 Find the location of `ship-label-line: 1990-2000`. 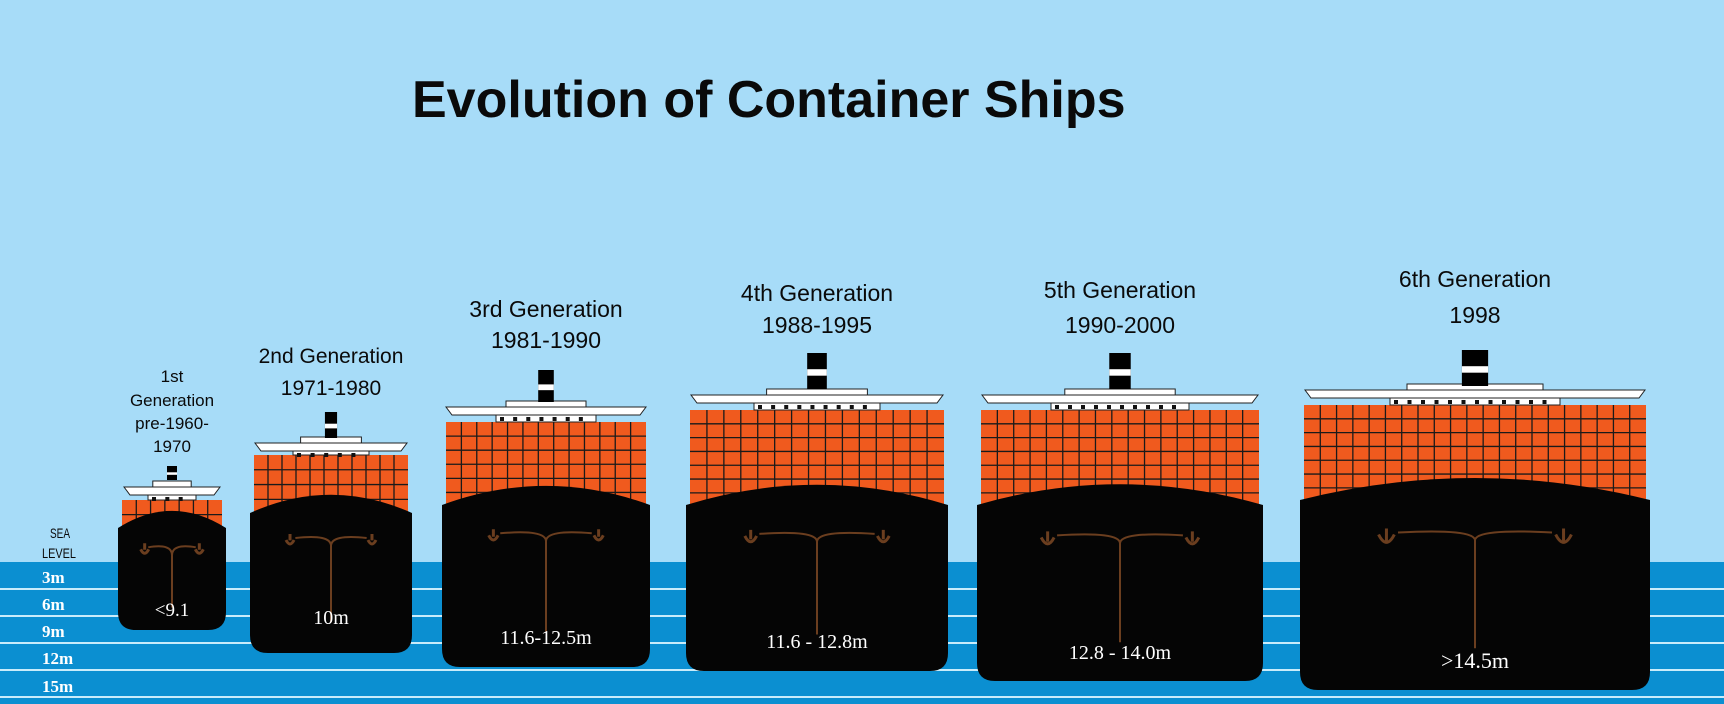

ship-label-line: 1990-2000 is located at coordinates (1120, 325).